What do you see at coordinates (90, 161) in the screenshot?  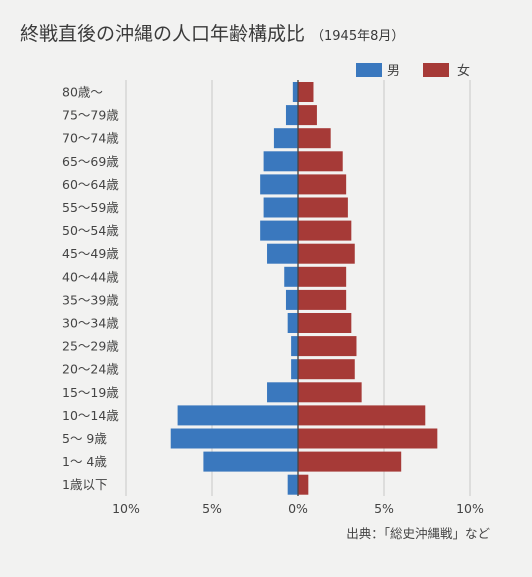 I see `category-label: 65〜69歳` at bounding box center [90, 161].